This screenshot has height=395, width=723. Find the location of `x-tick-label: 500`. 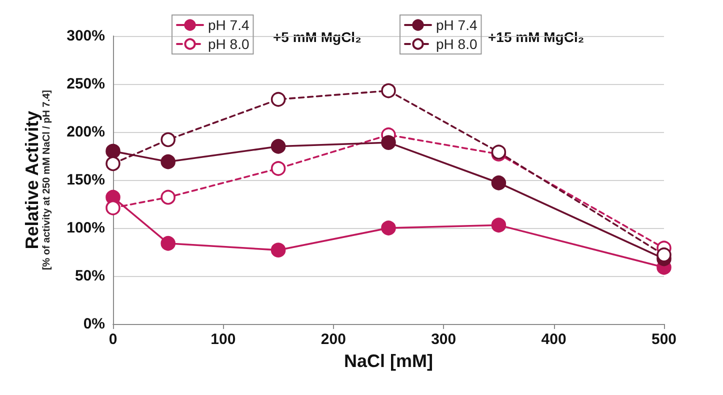

x-tick-label: 500 is located at coordinates (664, 339).